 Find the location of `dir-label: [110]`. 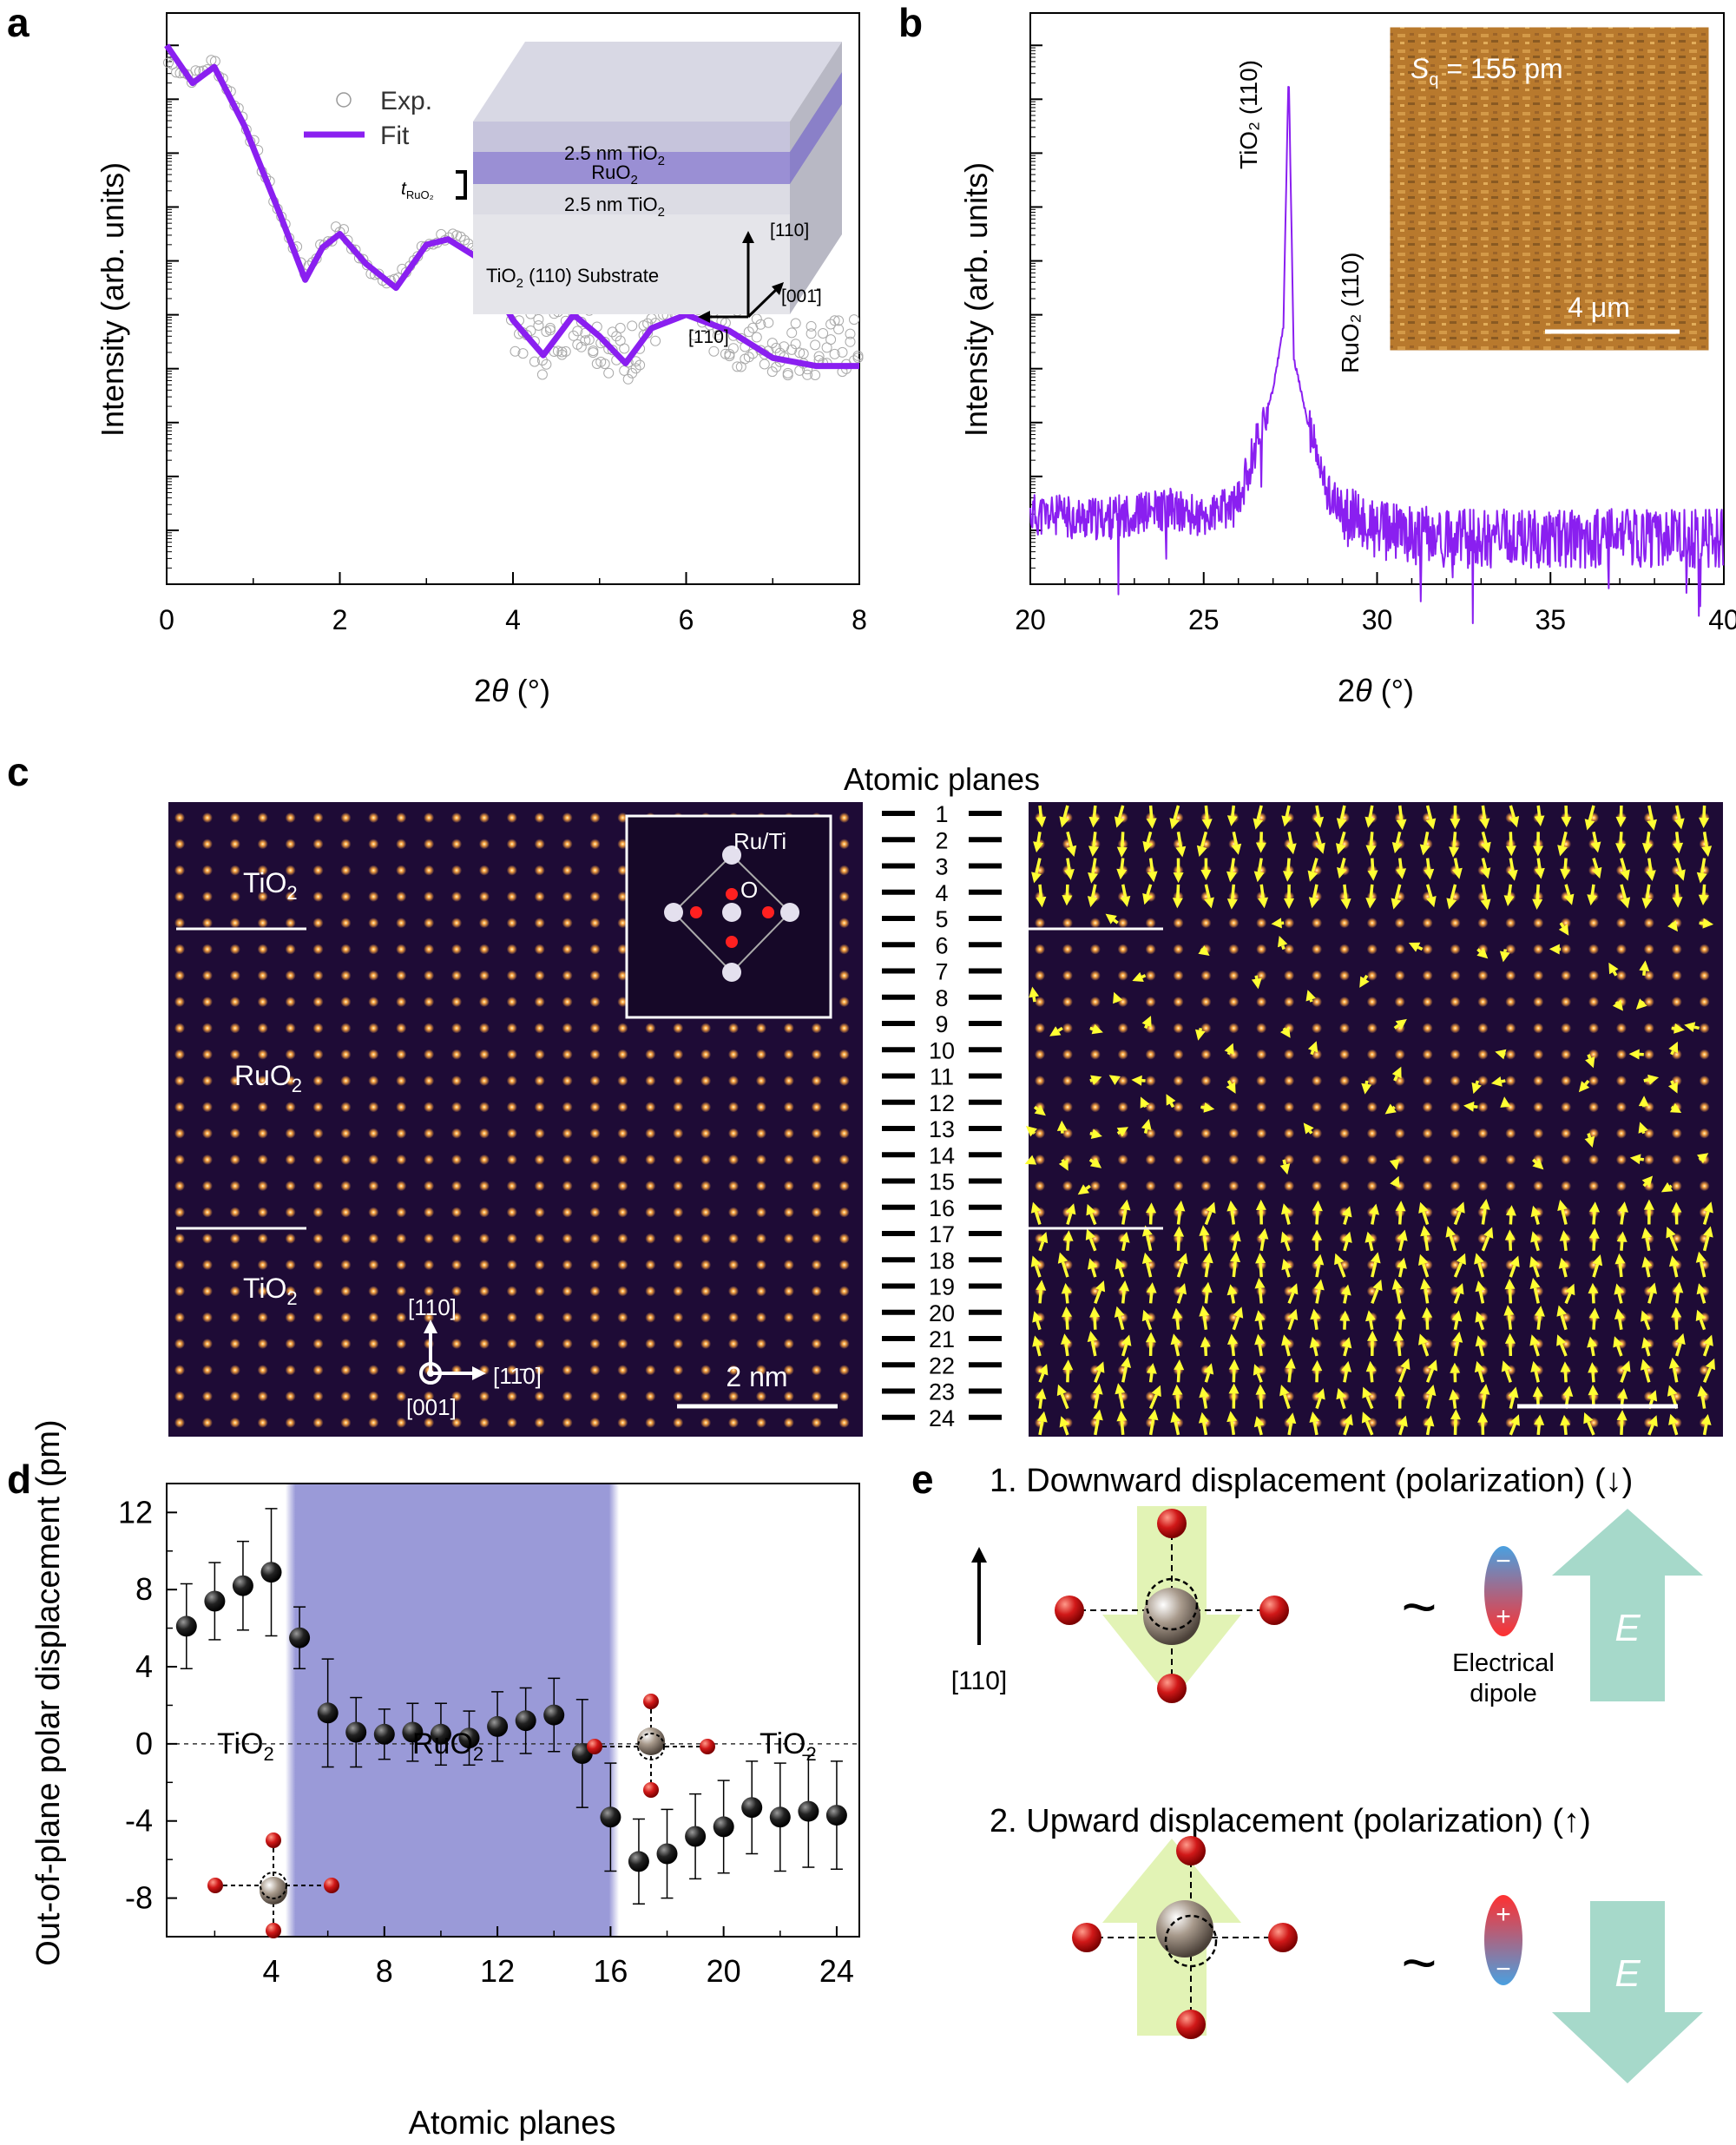

dir-label: [110] is located at coordinates (979, 1681).